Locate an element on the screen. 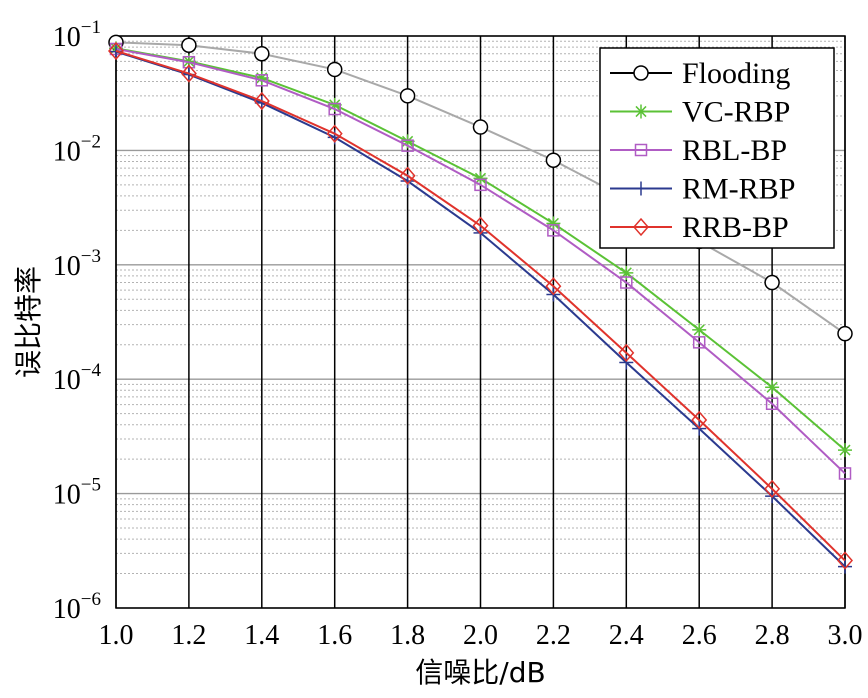  legend-item: RRB-BP is located at coordinates (699, 227).